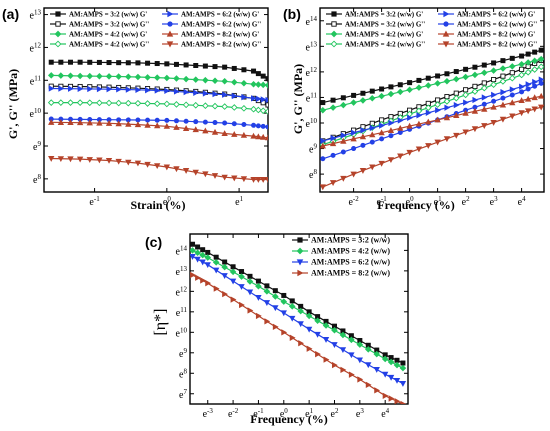 The width and height of the screenshot is (550, 431). What do you see at coordinates (220, 15) in the screenshot?
I see `legend-label: AM:AMPS = 6:2 (w/w) G'` at bounding box center [220, 15].